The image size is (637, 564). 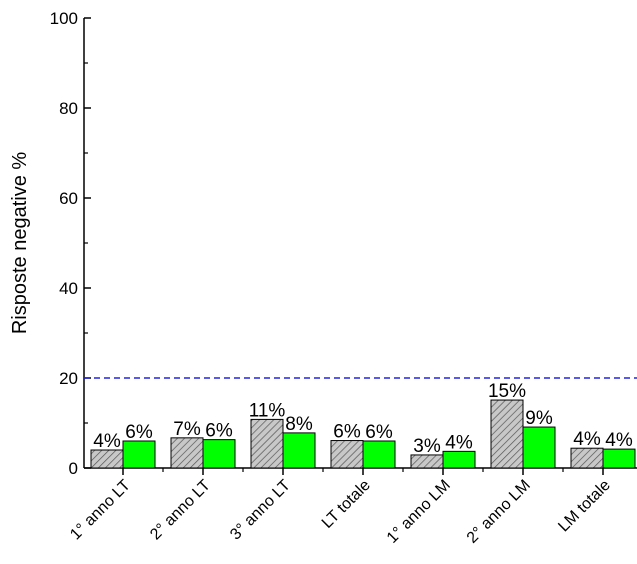 I want to click on x-category-label: 1° anno LM, so click(x=419, y=512).